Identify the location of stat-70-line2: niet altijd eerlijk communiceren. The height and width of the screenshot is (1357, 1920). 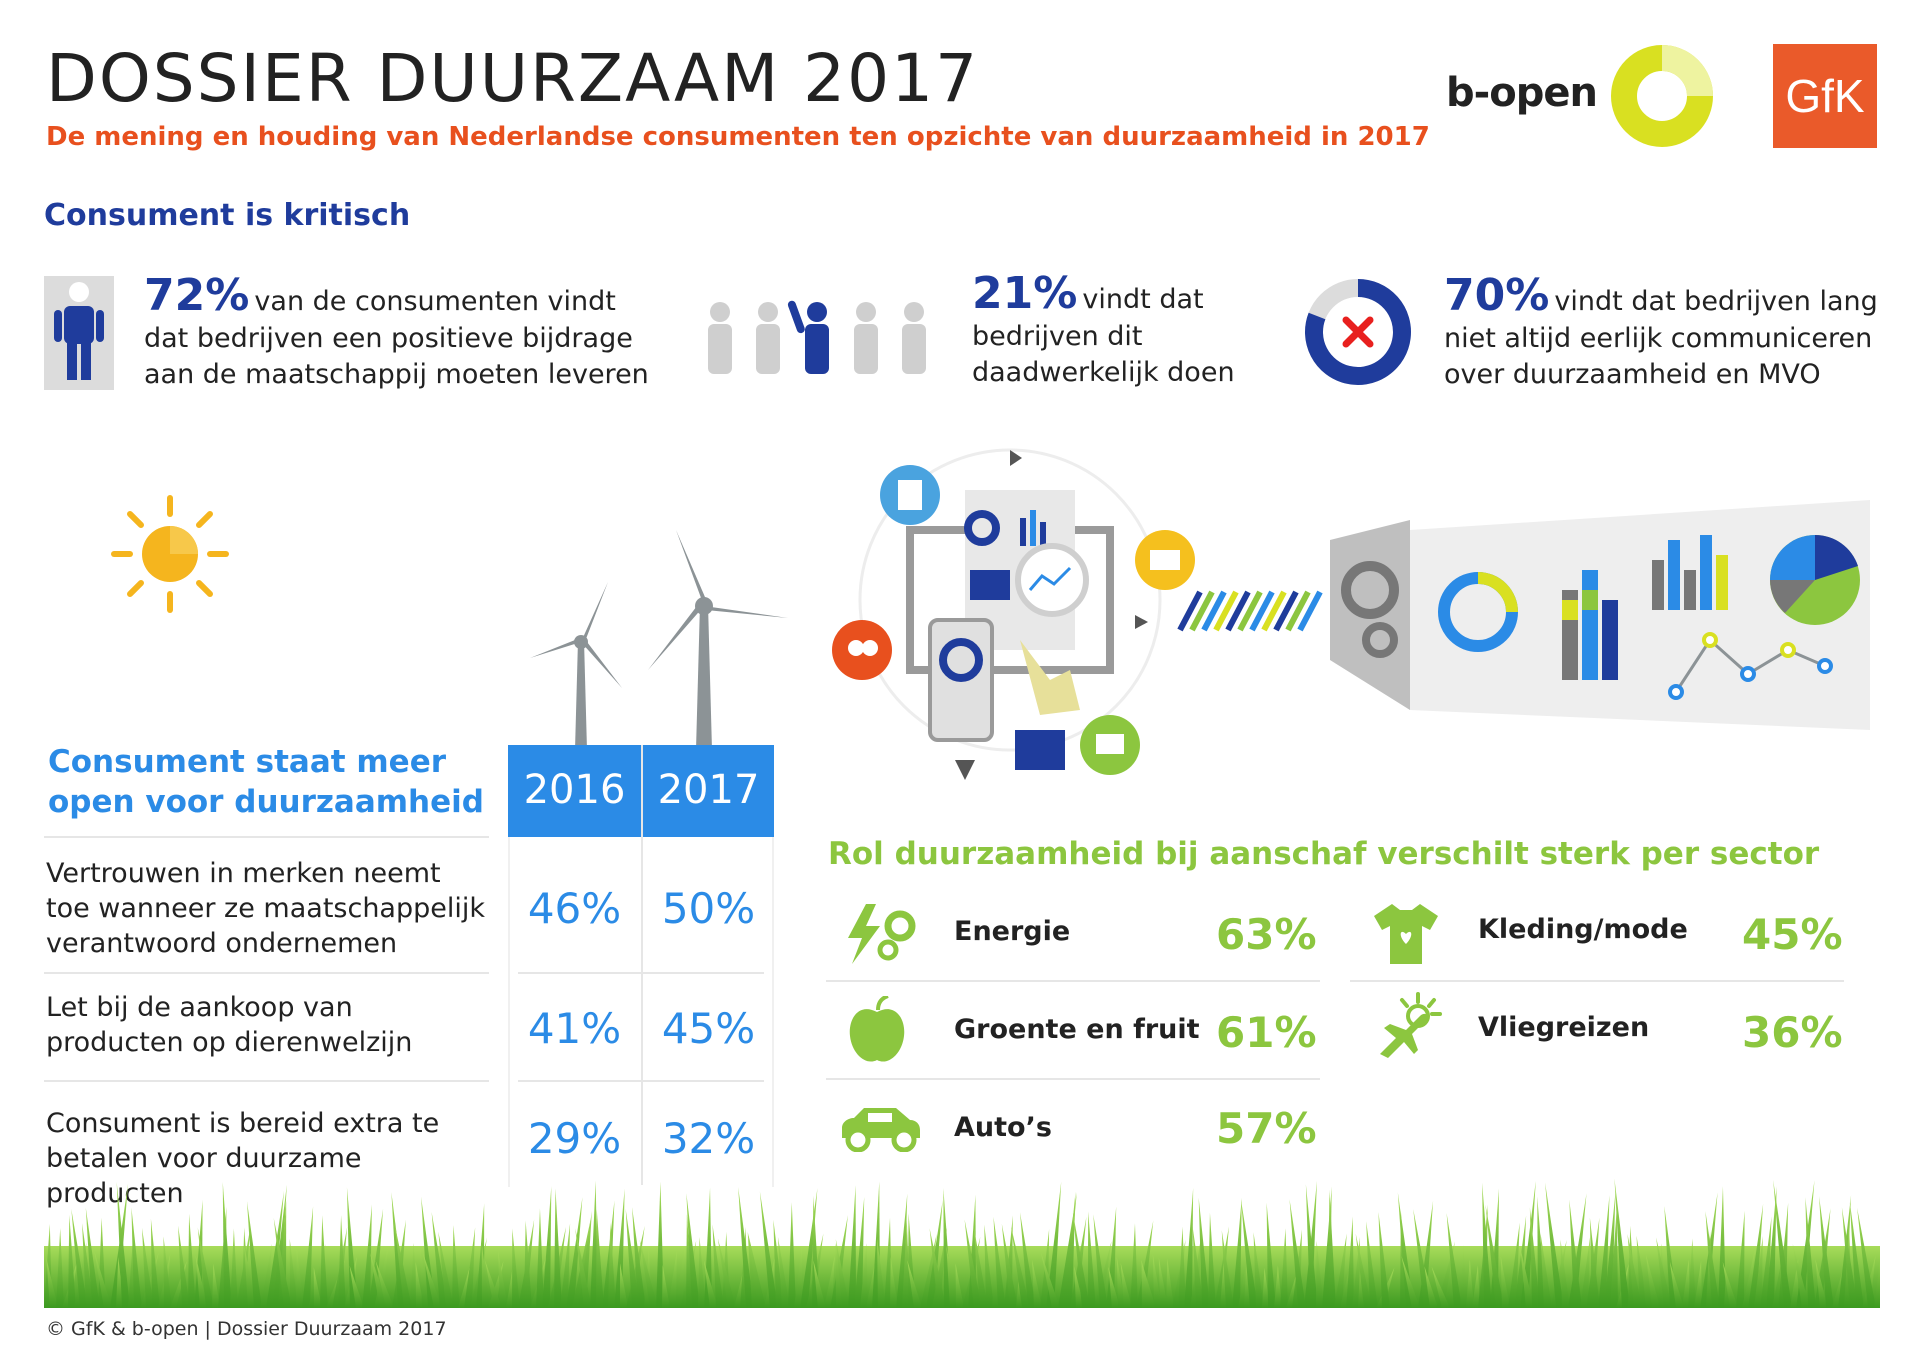
(1658, 338).